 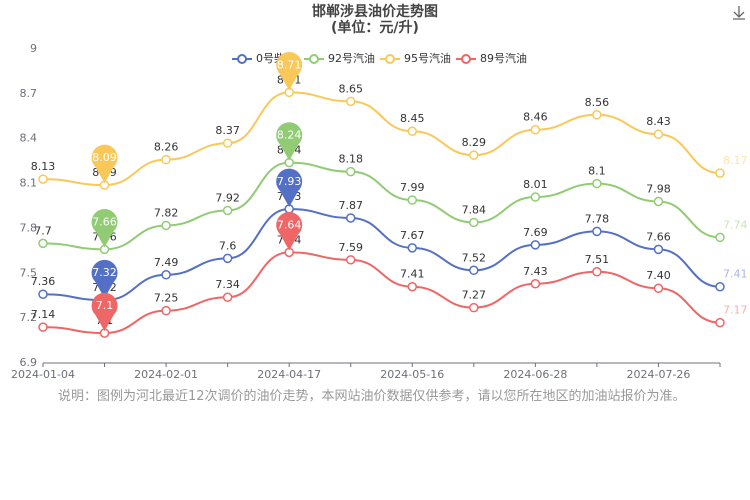 What do you see at coordinates (375, 27) in the screenshot?
I see `chart-subtitle: (单位：元/升)` at bounding box center [375, 27].